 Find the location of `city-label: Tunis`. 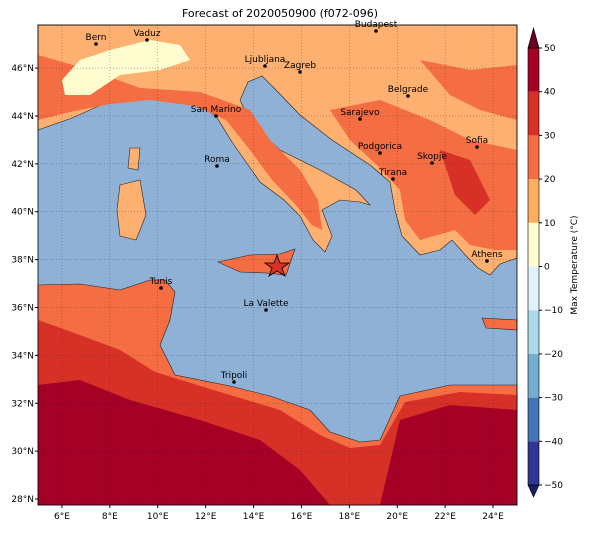

city-label: Tunis is located at coordinates (161, 282).